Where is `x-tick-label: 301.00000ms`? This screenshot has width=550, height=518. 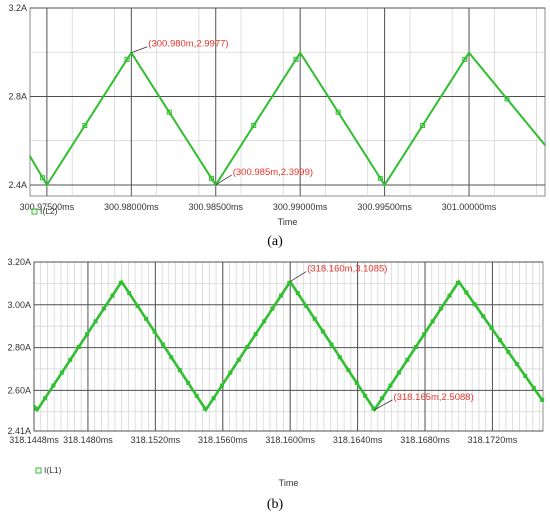
x-tick-label: 301.00000ms is located at coordinates (469, 207).